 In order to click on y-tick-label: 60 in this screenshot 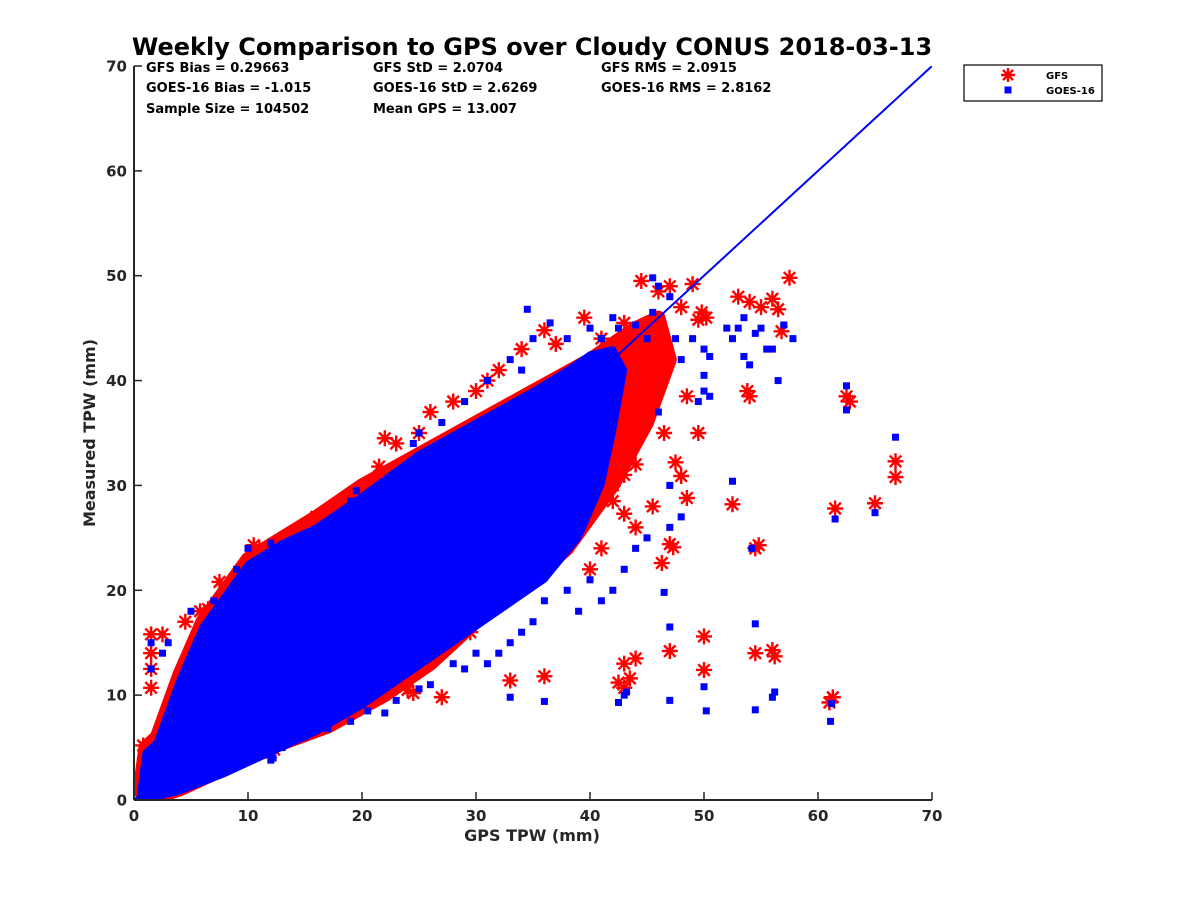, I will do `click(116, 171)`.